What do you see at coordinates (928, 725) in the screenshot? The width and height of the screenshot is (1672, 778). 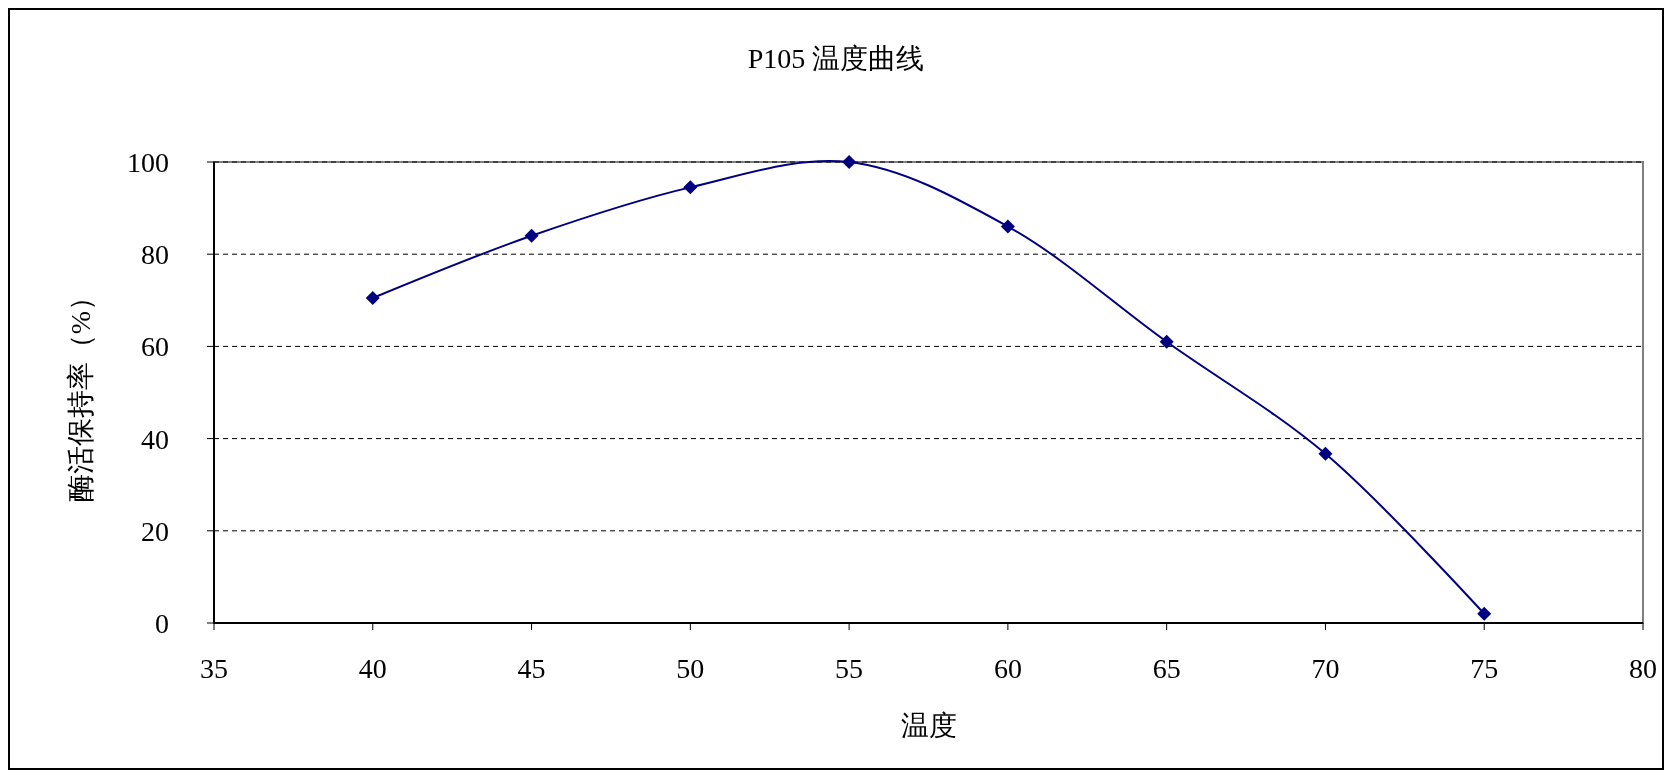 I see `x-axis-title: 温度` at bounding box center [928, 725].